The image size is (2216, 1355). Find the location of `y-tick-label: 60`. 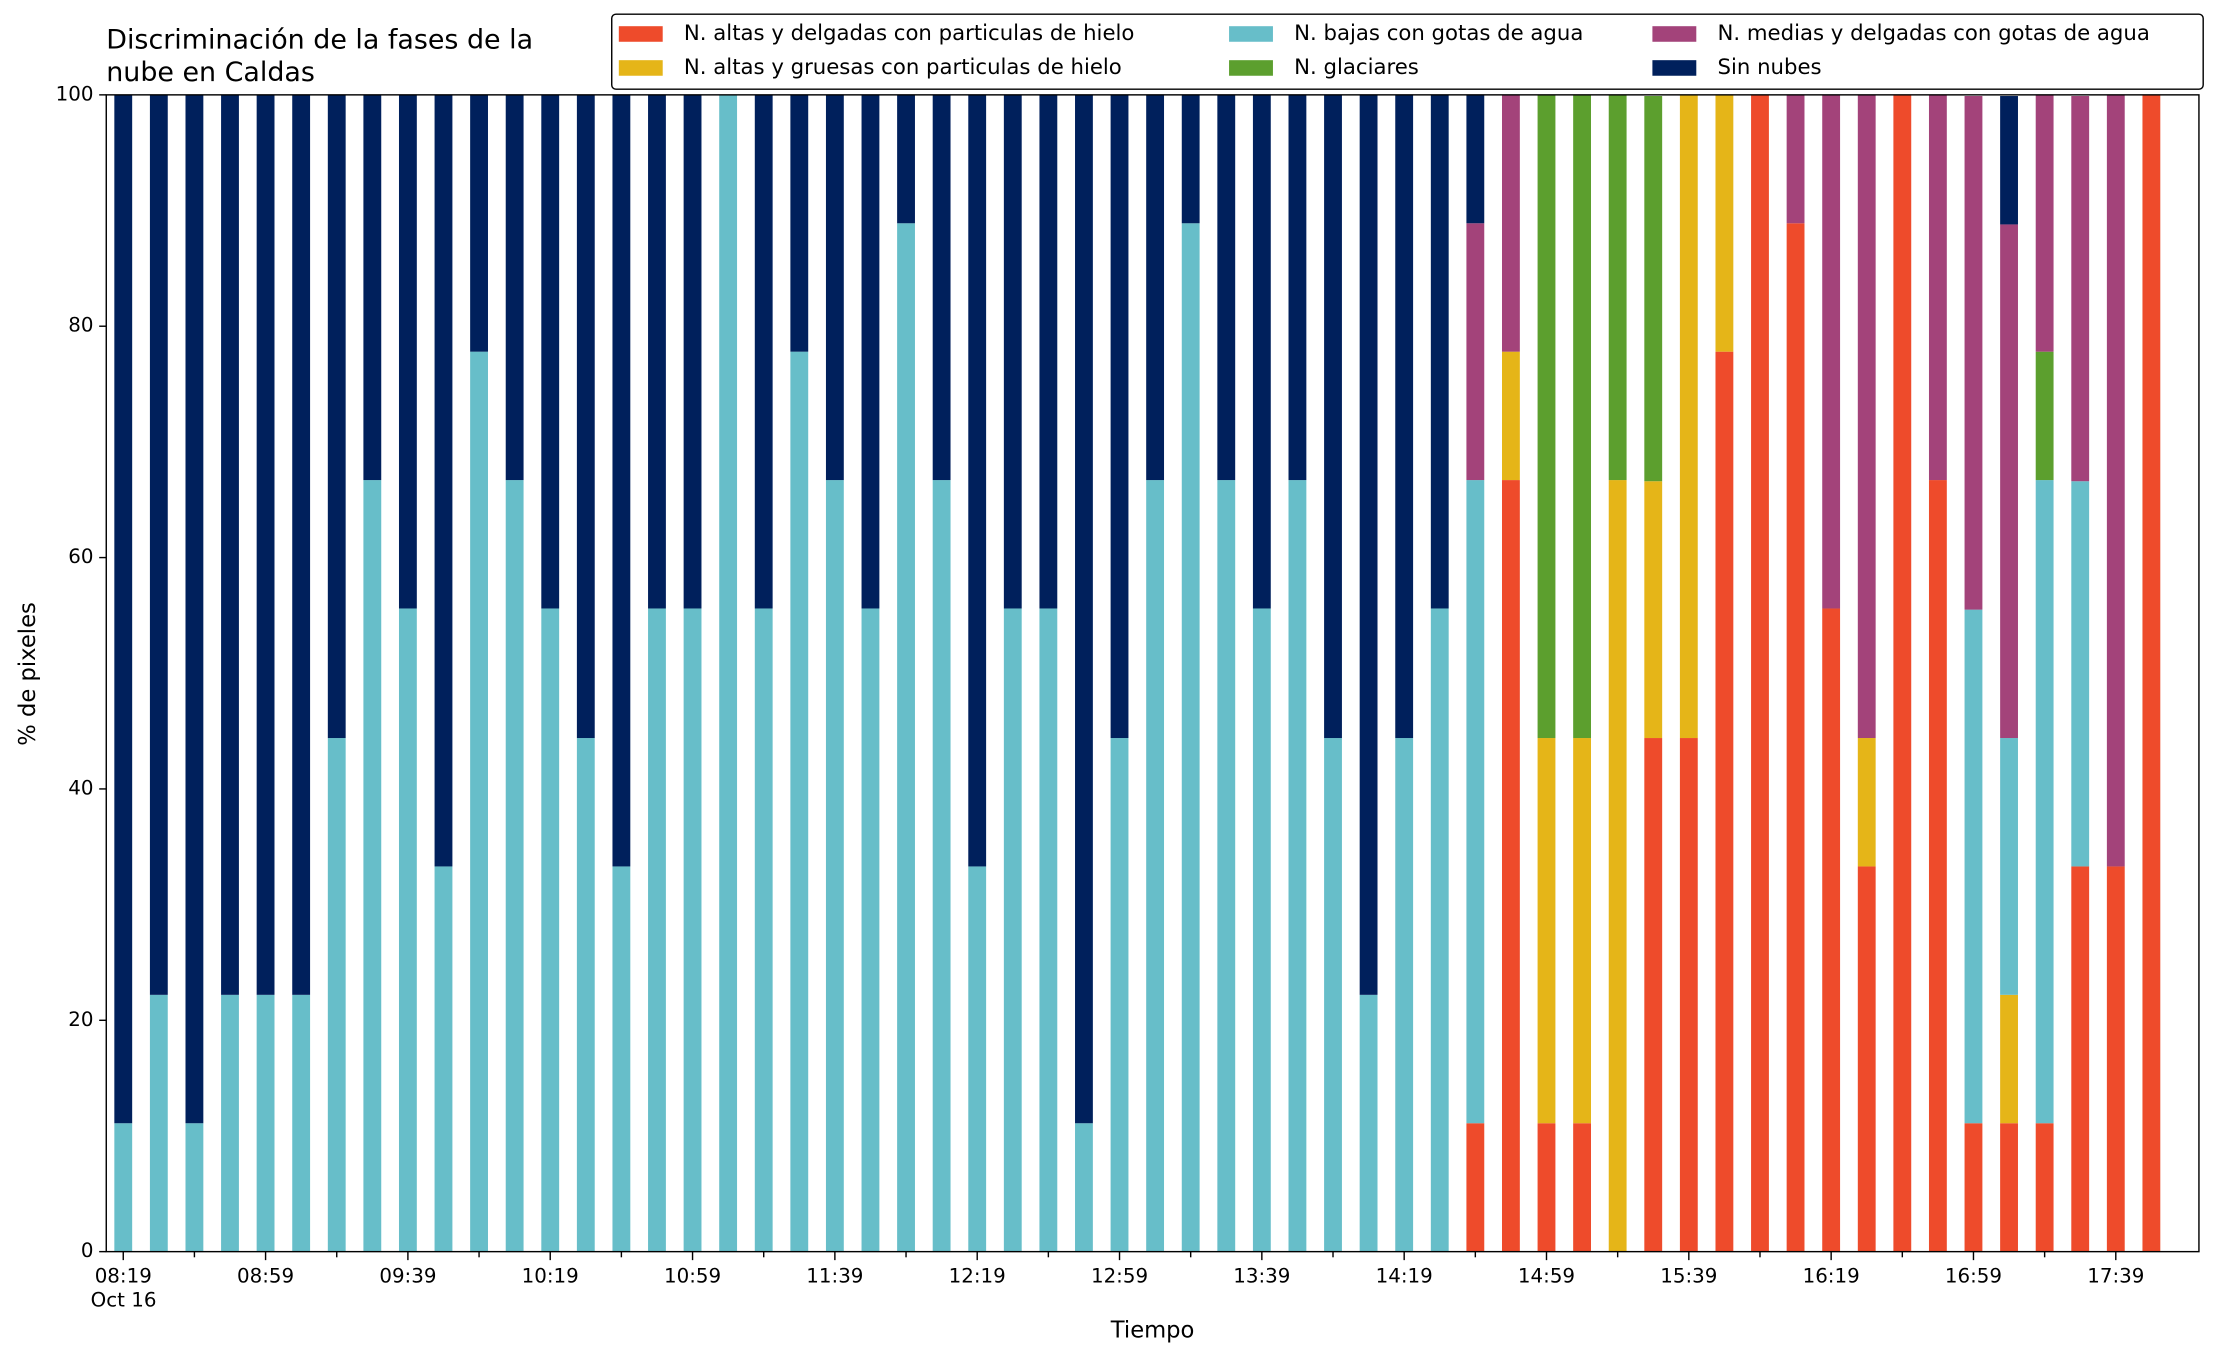

y-tick-label: 60 is located at coordinates (80, 556).